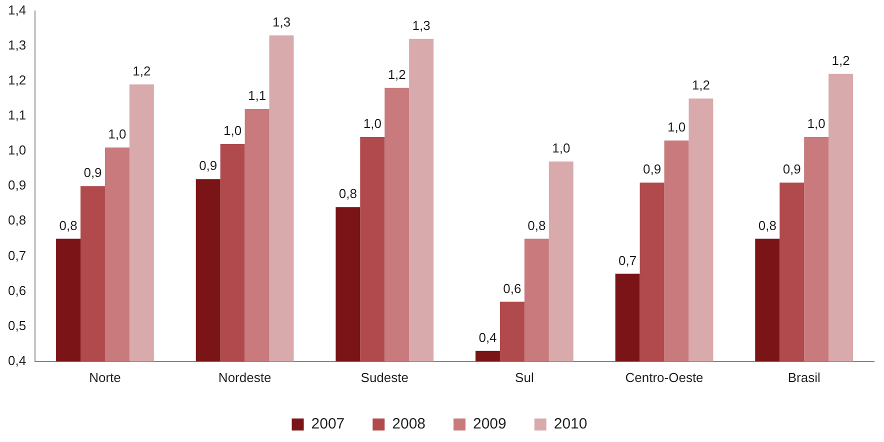 The width and height of the screenshot is (884, 442). Describe the element at coordinates (524, 377) in the screenshot. I see `x-tick-label: Sul` at that location.